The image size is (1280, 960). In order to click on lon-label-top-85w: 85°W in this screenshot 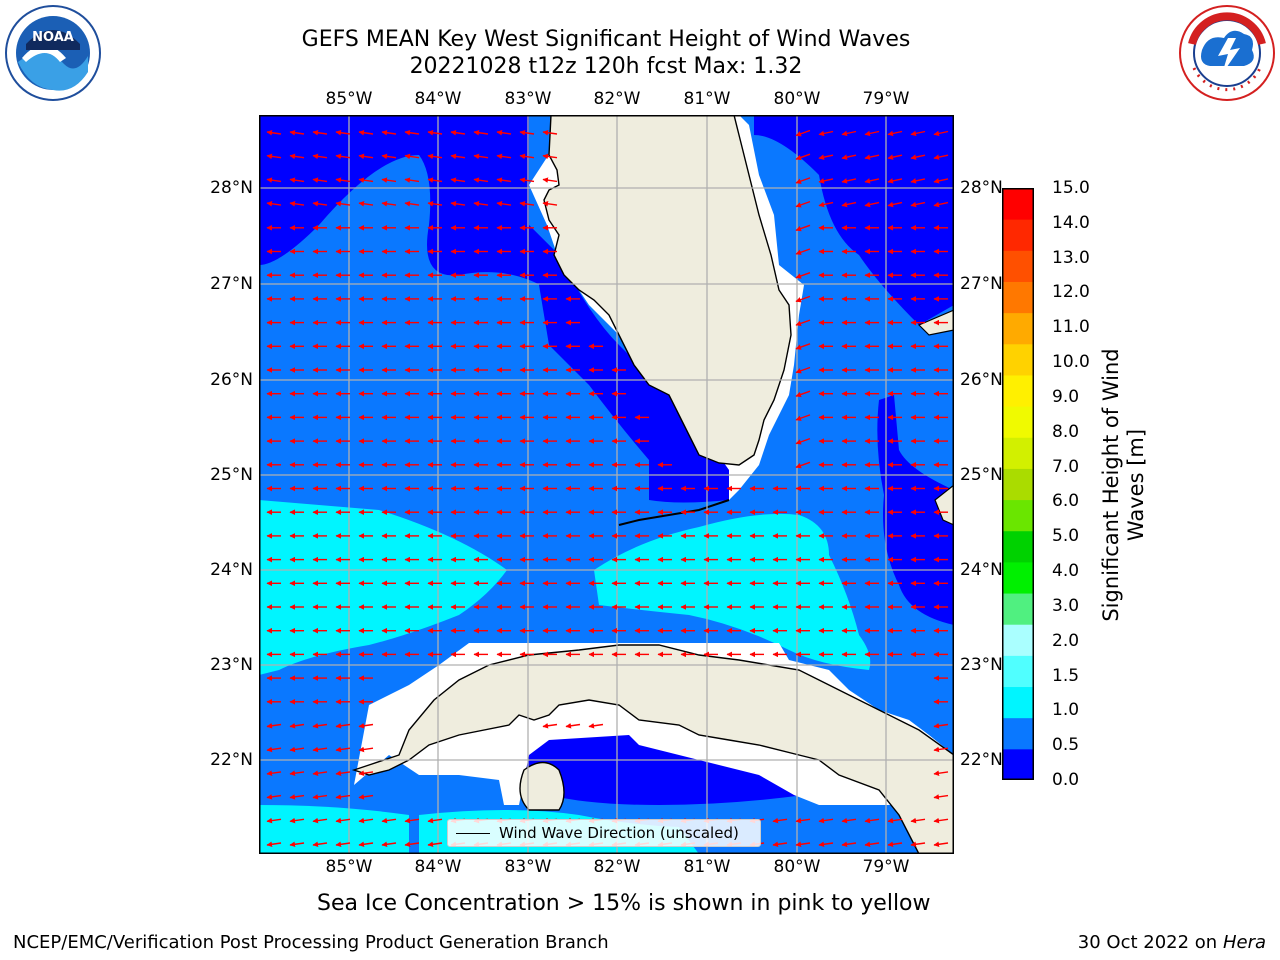, I will do `click(349, 99)`.